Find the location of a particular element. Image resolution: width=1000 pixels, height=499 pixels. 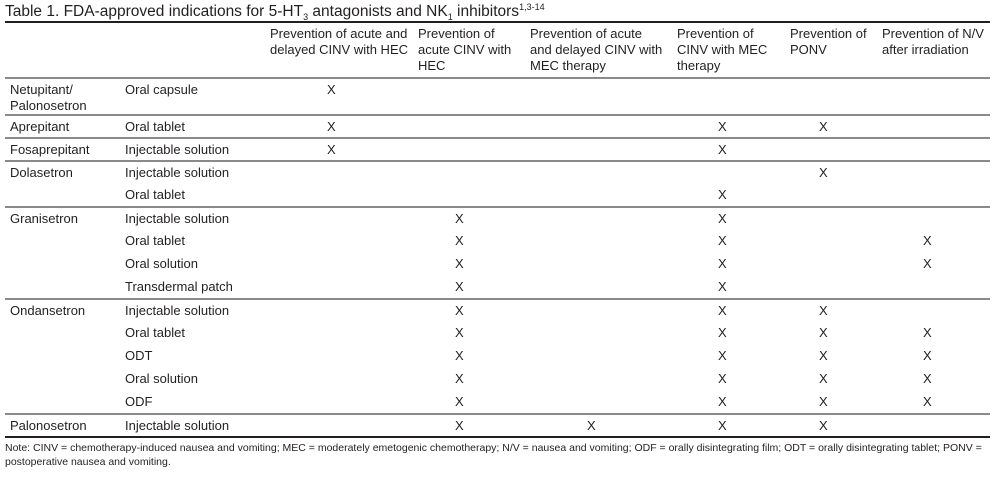

table-row: Oral tablet X is located at coordinates (497, 195).